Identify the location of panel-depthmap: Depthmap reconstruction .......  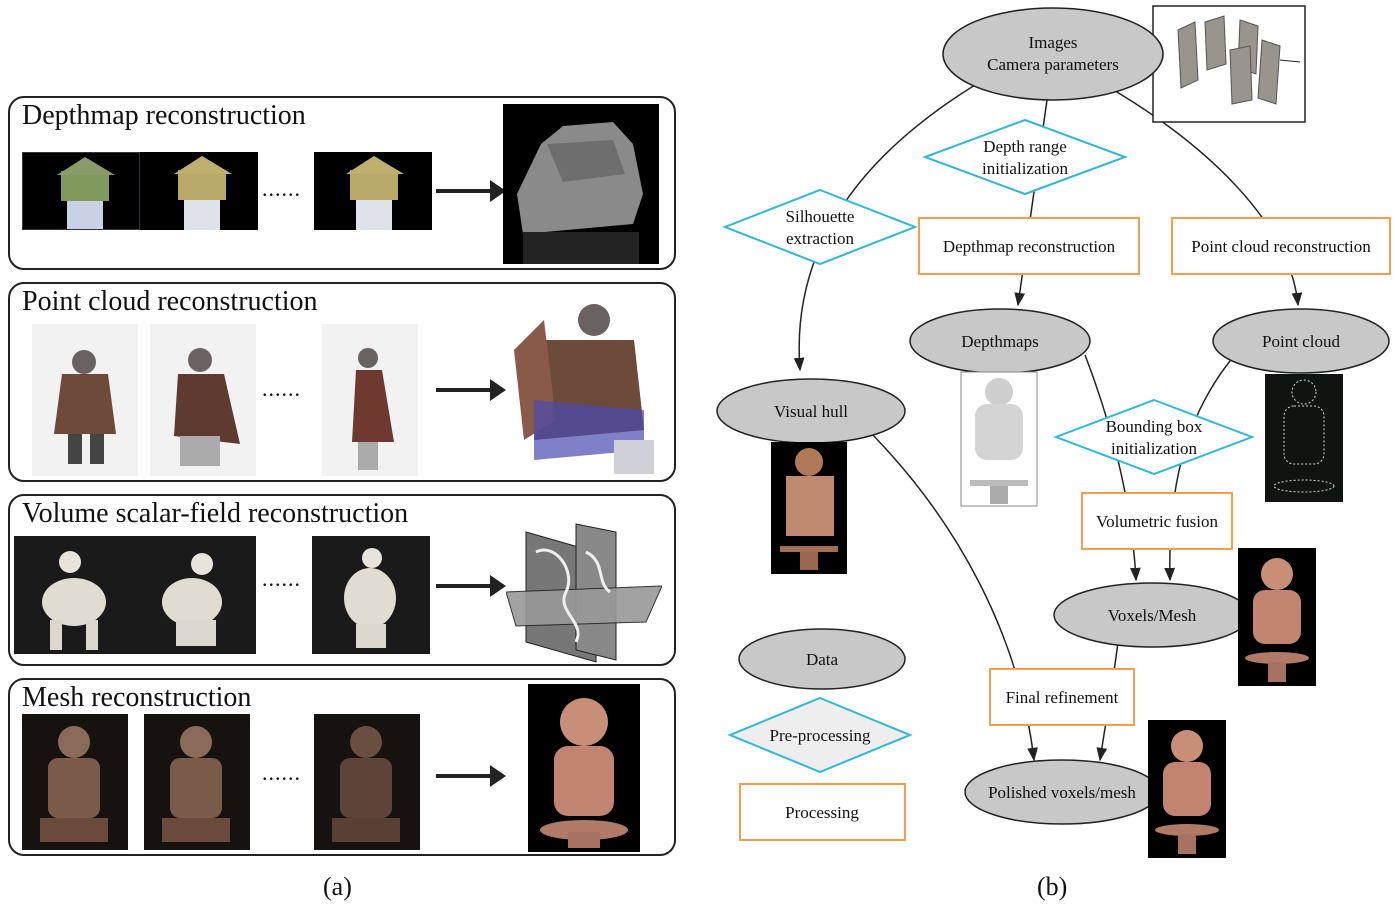
(342, 183).